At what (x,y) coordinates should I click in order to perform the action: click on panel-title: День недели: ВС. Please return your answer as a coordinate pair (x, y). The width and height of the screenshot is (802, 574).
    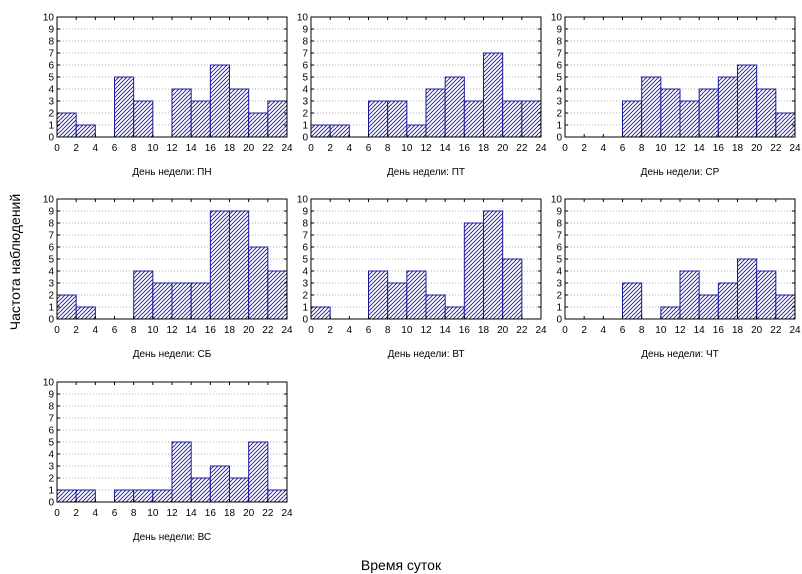
    Looking at the image, I should click on (172, 537).